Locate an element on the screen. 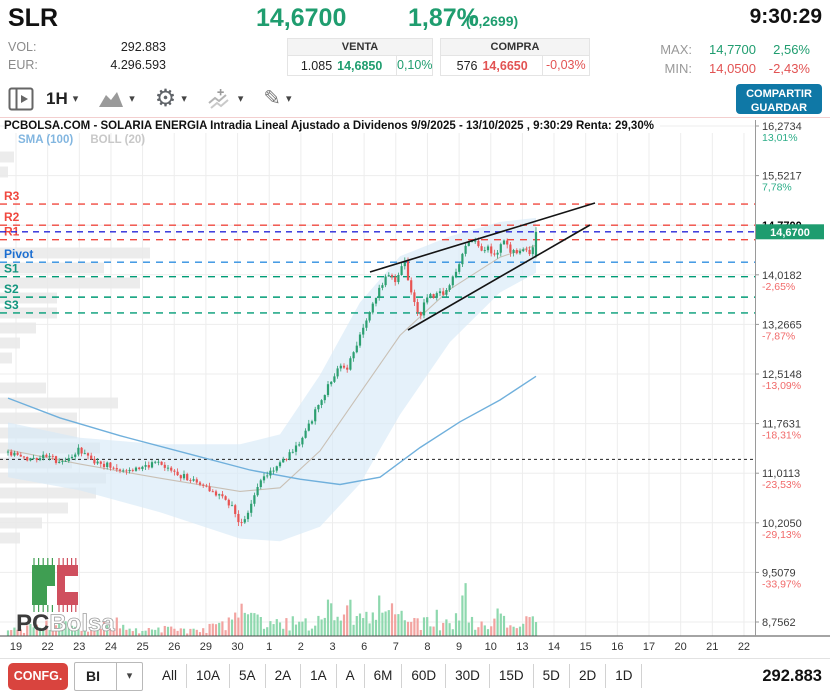  svg-text: 25 is located at coordinates (142, 647).